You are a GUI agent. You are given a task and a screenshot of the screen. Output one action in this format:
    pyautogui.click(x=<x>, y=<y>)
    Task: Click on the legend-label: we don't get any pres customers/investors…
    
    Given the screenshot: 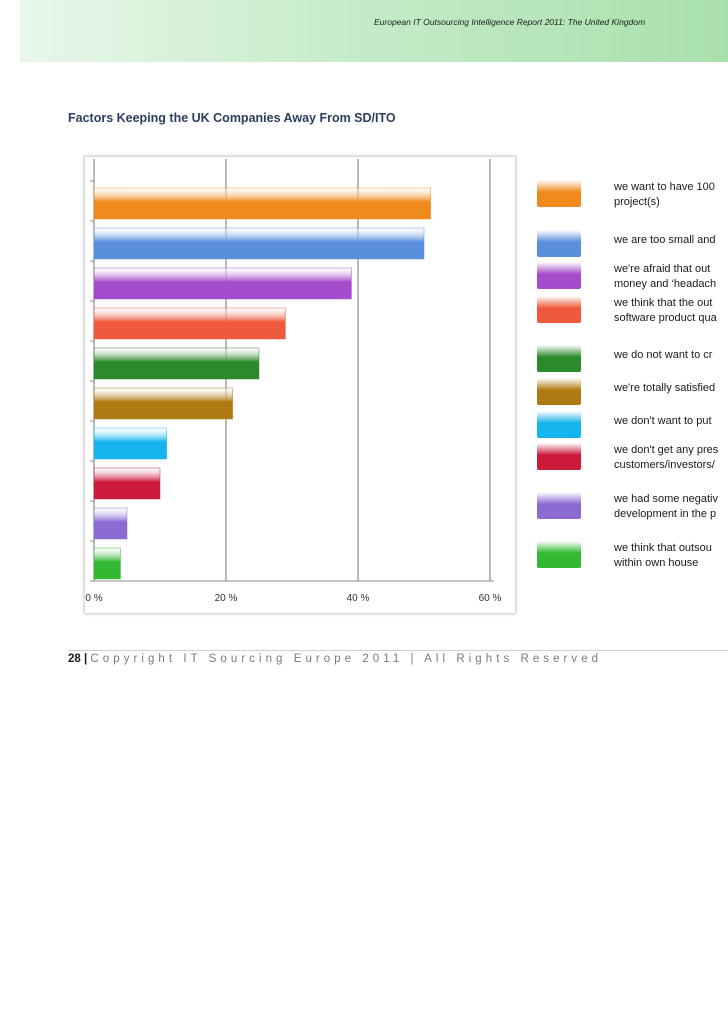 What is the action you would take?
    pyautogui.click(x=671, y=458)
    